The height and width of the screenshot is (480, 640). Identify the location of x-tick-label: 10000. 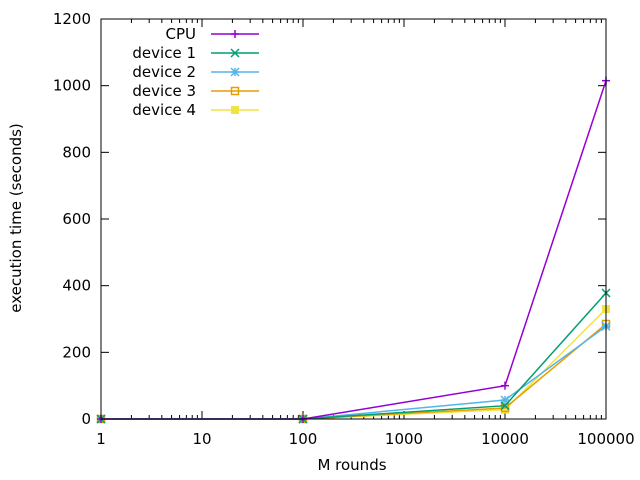
(505, 439).